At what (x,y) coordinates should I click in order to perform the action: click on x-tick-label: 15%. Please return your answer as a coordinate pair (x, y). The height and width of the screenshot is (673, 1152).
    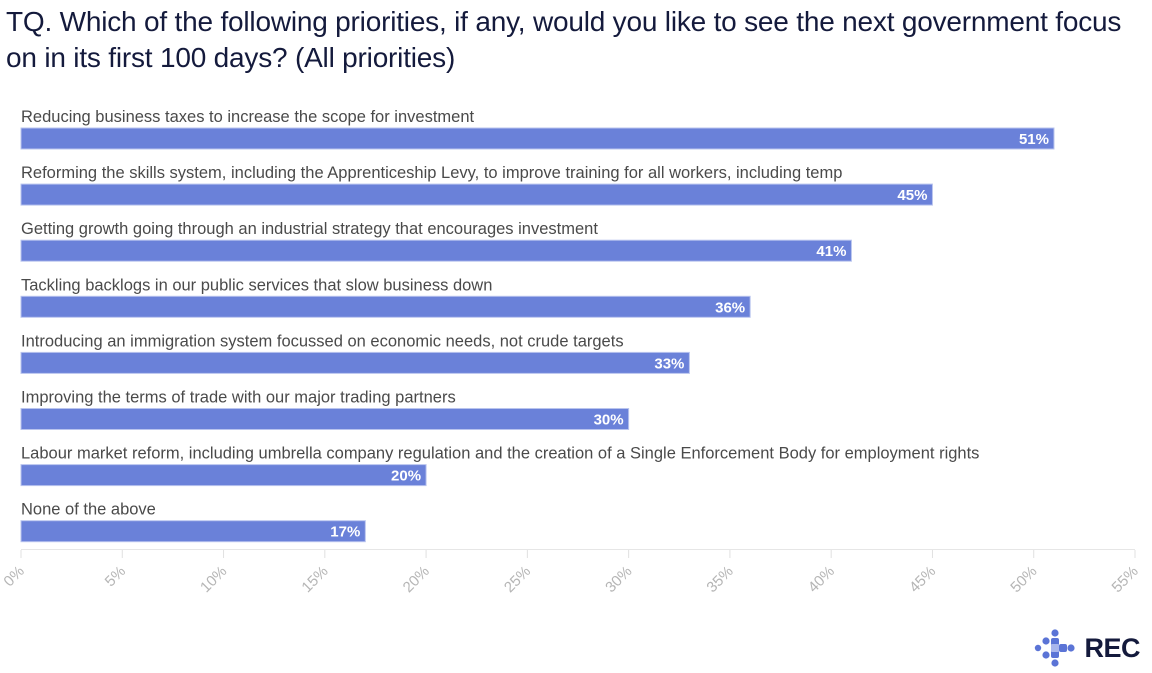
    Looking at the image, I should click on (314, 579).